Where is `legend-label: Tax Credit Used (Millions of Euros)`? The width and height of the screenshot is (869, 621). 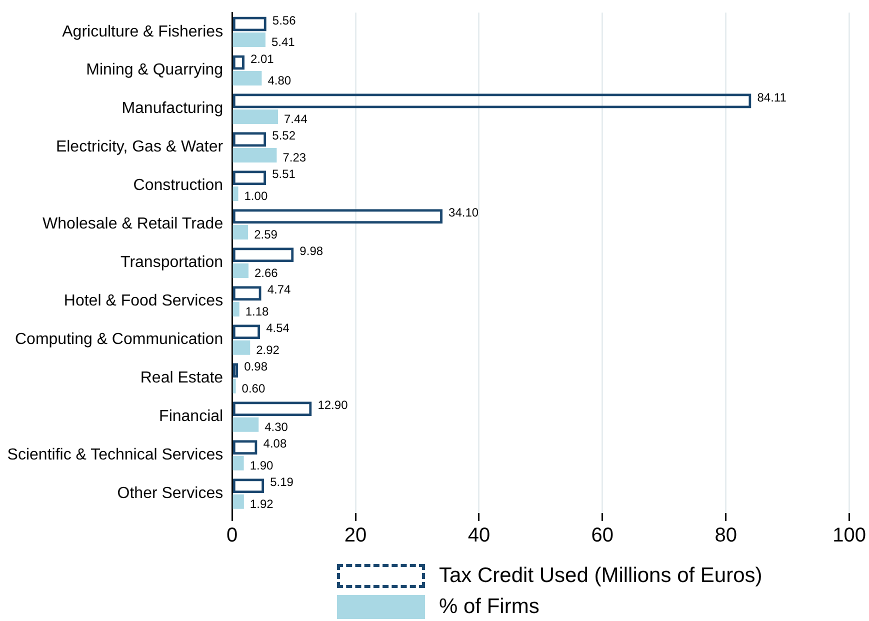 legend-label: Tax Credit Used (Millions of Euros) is located at coordinates (600, 576).